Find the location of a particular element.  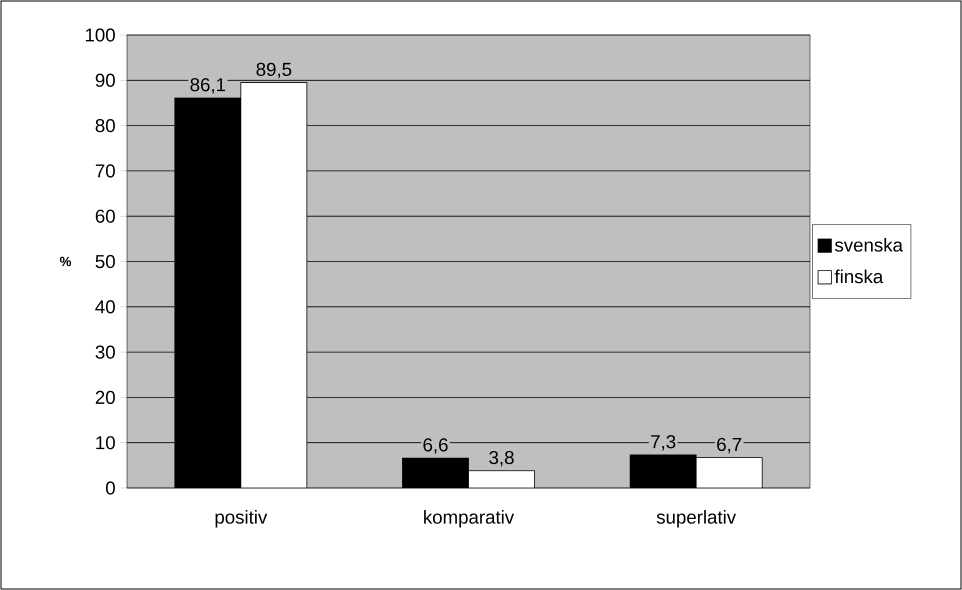

y-tick-label: 0 is located at coordinates (110, 488).